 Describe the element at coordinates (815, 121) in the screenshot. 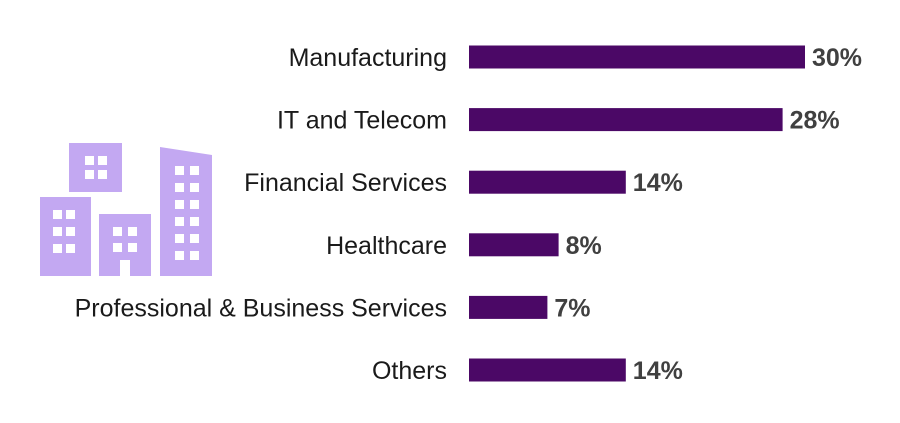

I see `value-label-it-and-telecom: 28%` at that location.